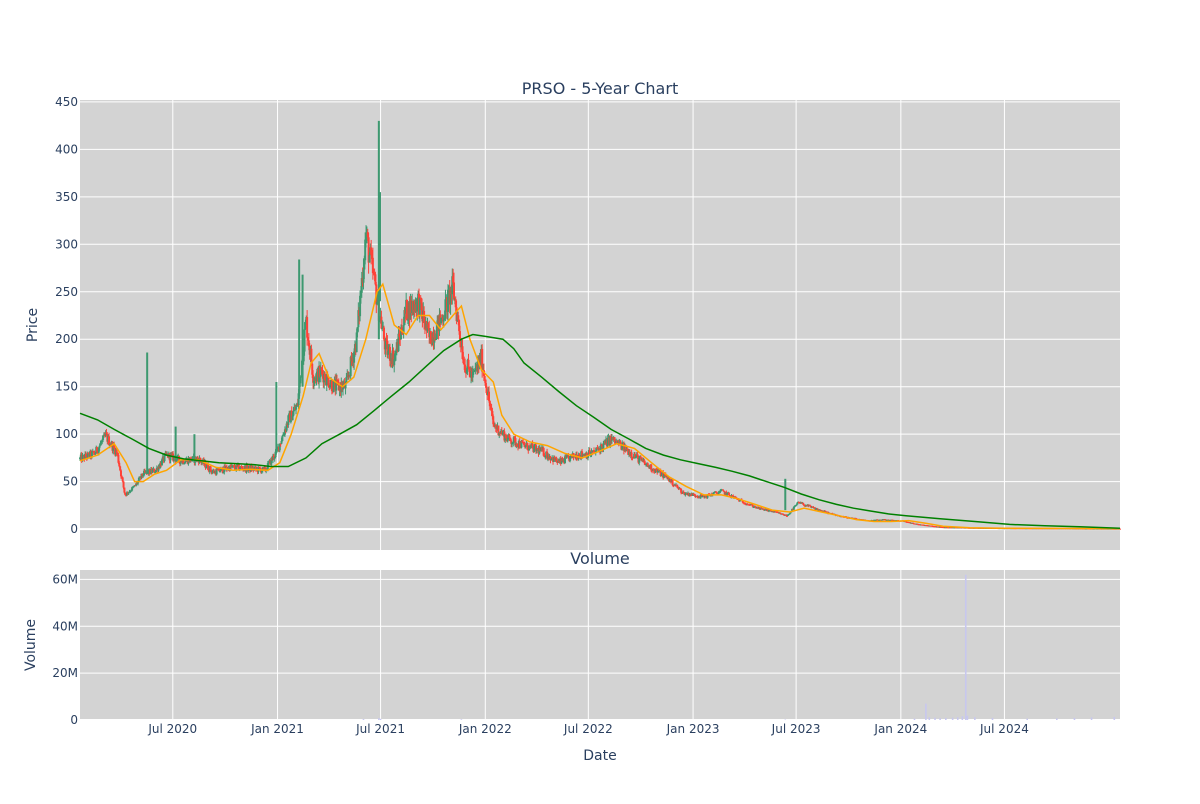 This screenshot has height=804, width=1200. Describe the element at coordinates (33, 325) in the screenshot. I see `price-axis-label: Price` at that location.